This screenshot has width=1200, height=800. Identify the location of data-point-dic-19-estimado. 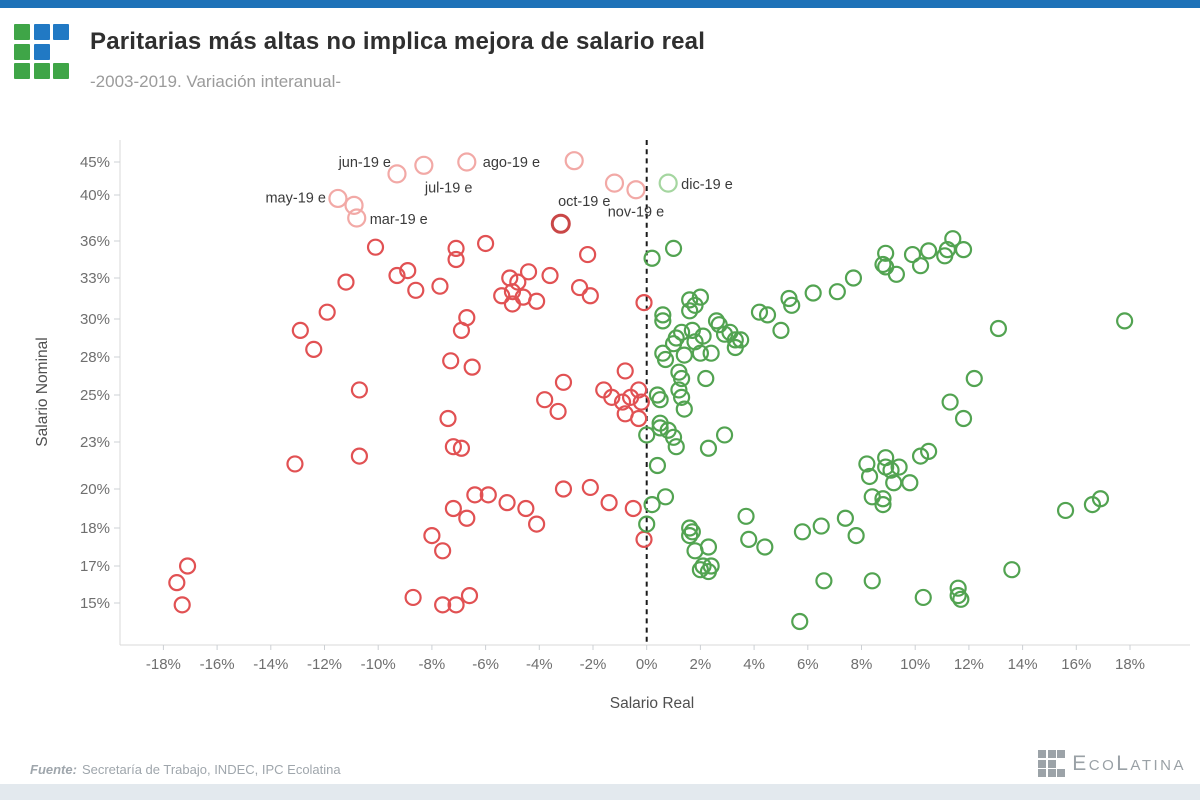
(668, 183).